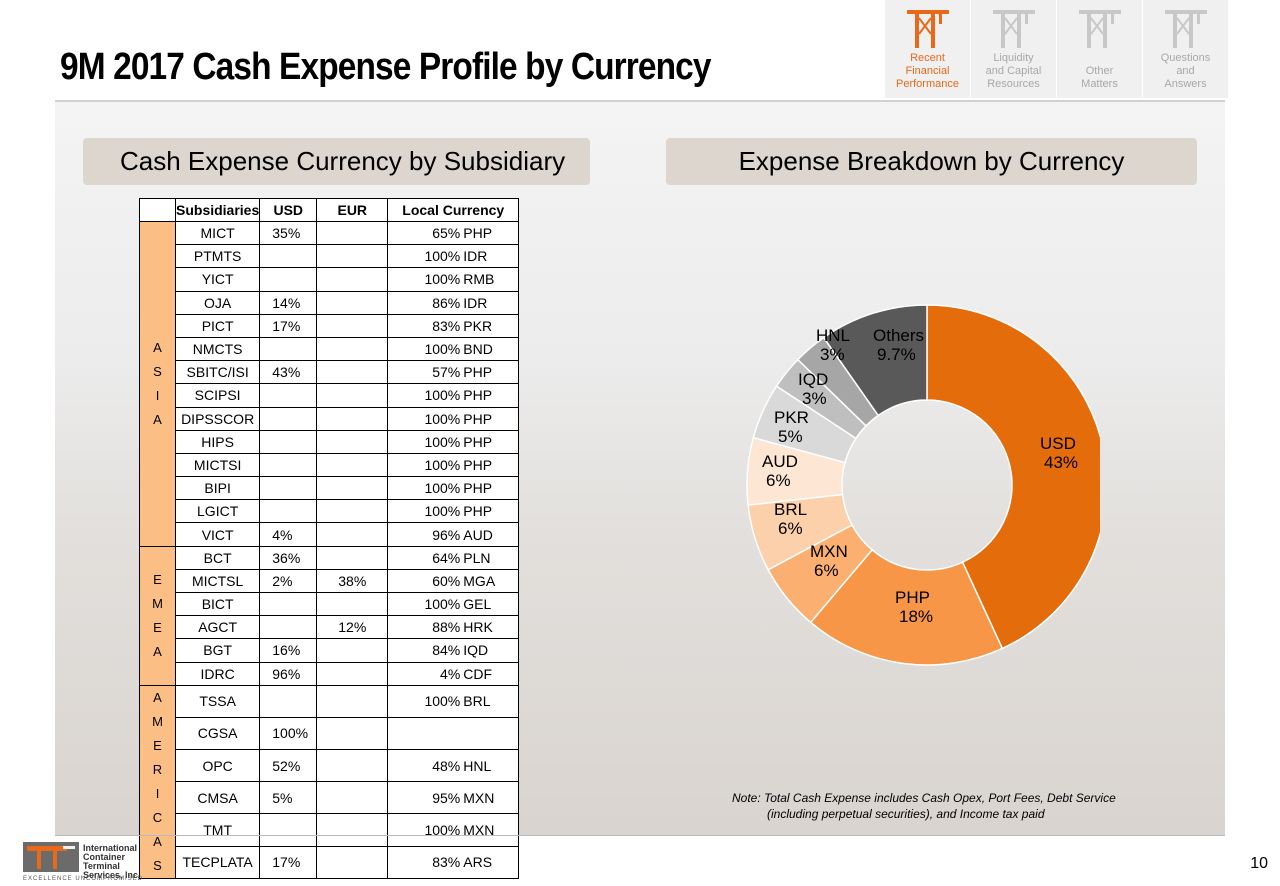  What do you see at coordinates (217, 627) in the screenshot?
I see `cell-subsidiary: AGCT` at bounding box center [217, 627].